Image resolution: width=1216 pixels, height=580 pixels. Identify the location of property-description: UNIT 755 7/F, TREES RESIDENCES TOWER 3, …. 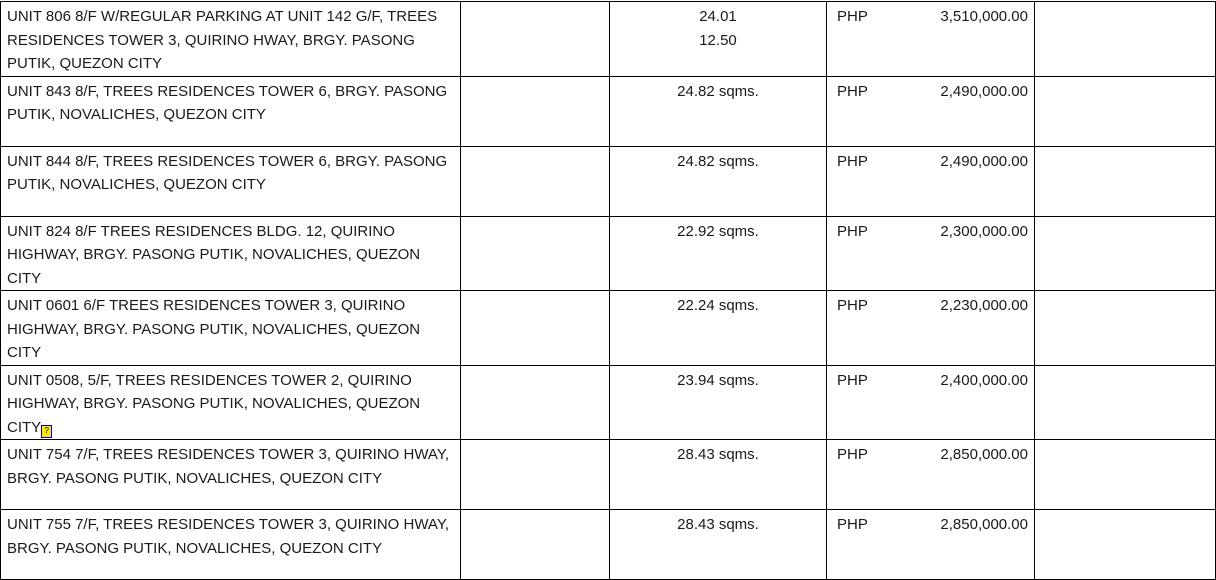
(228, 536).